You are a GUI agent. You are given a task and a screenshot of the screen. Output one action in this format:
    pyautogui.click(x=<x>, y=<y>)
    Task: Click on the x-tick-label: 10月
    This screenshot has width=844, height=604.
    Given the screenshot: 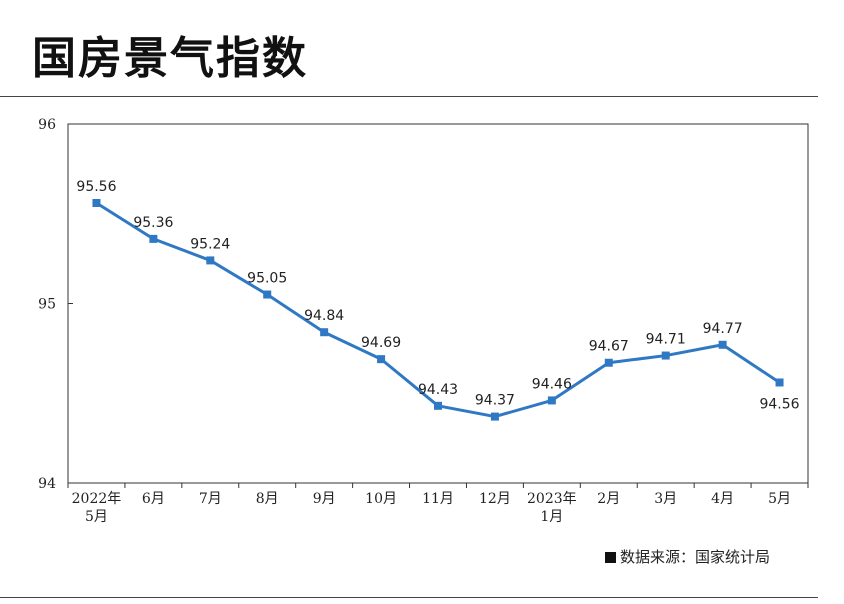 What is the action you would take?
    pyautogui.click(x=381, y=499)
    